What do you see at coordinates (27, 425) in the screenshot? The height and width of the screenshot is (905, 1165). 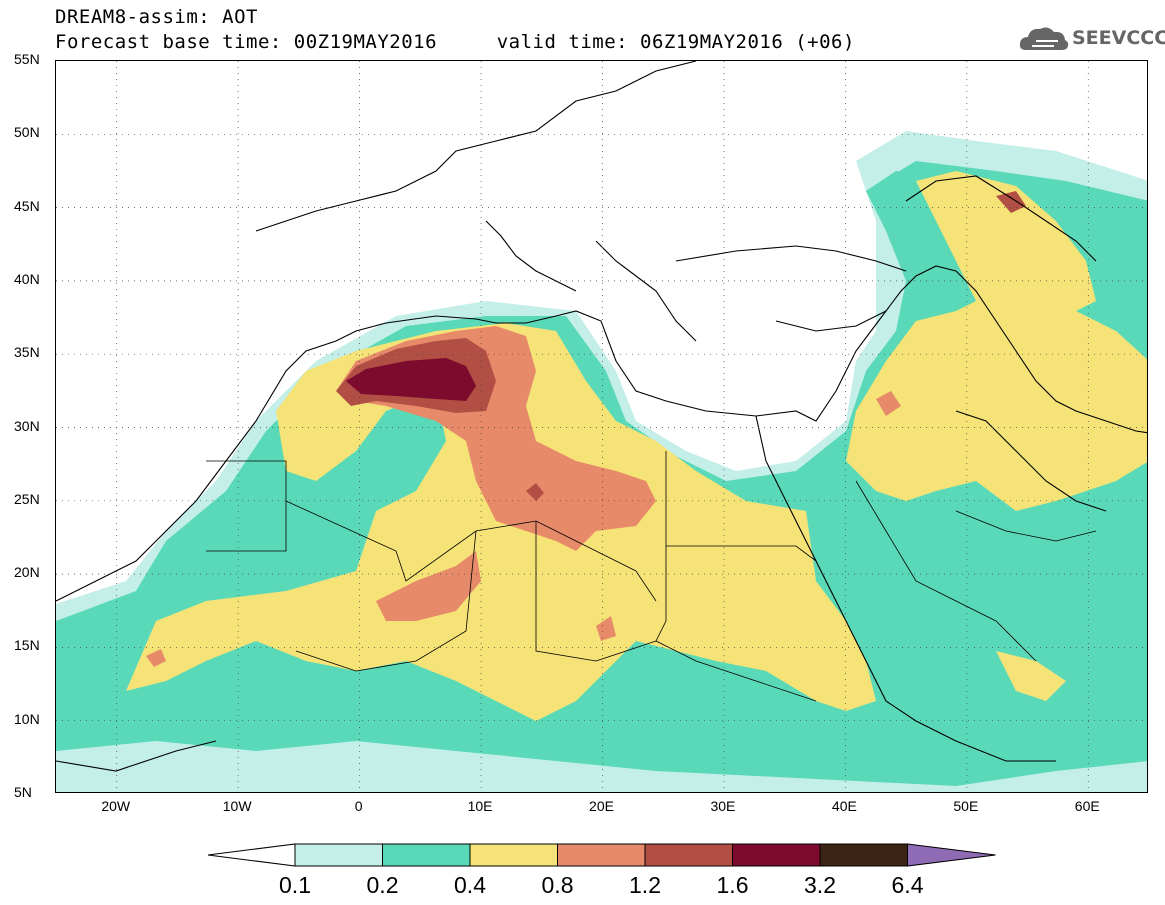 I see `lat-label: 30N` at bounding box center [27, 425].